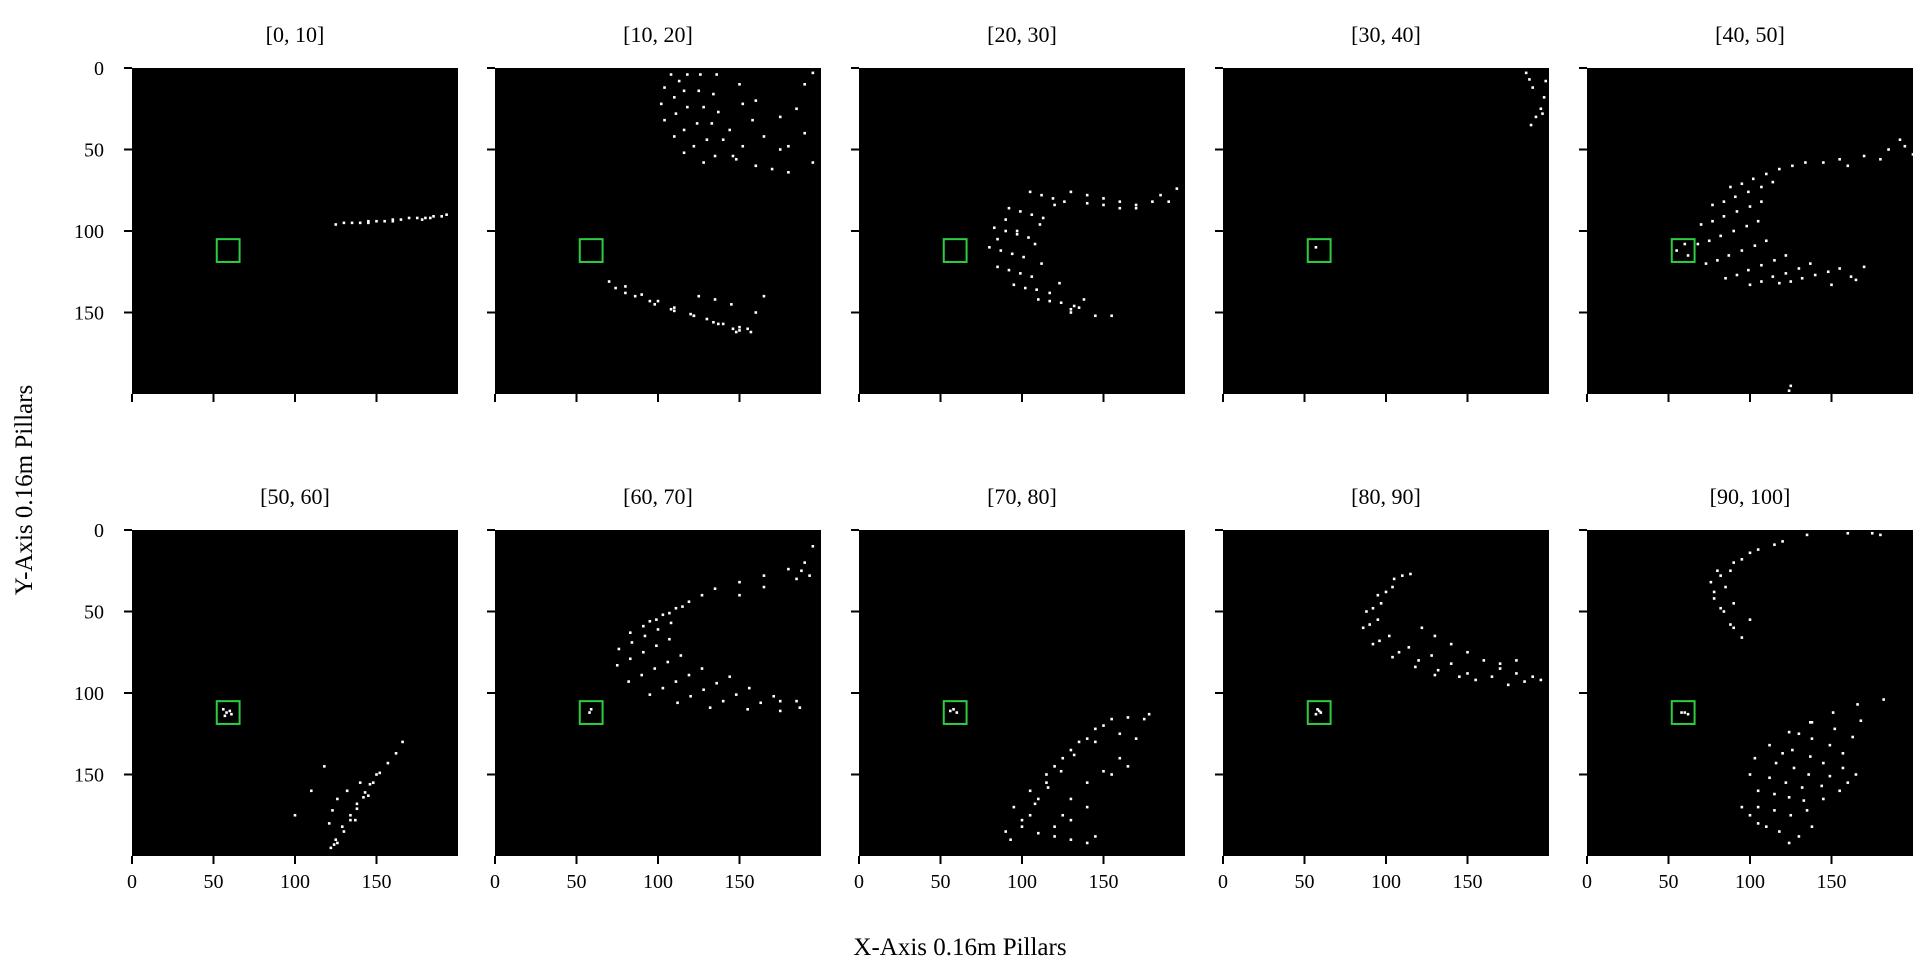 The image size is (1920, 975). Describe the element at coordinates (295, 496) in the screenshot. I see `panel-title: [50, 60]` at that location.